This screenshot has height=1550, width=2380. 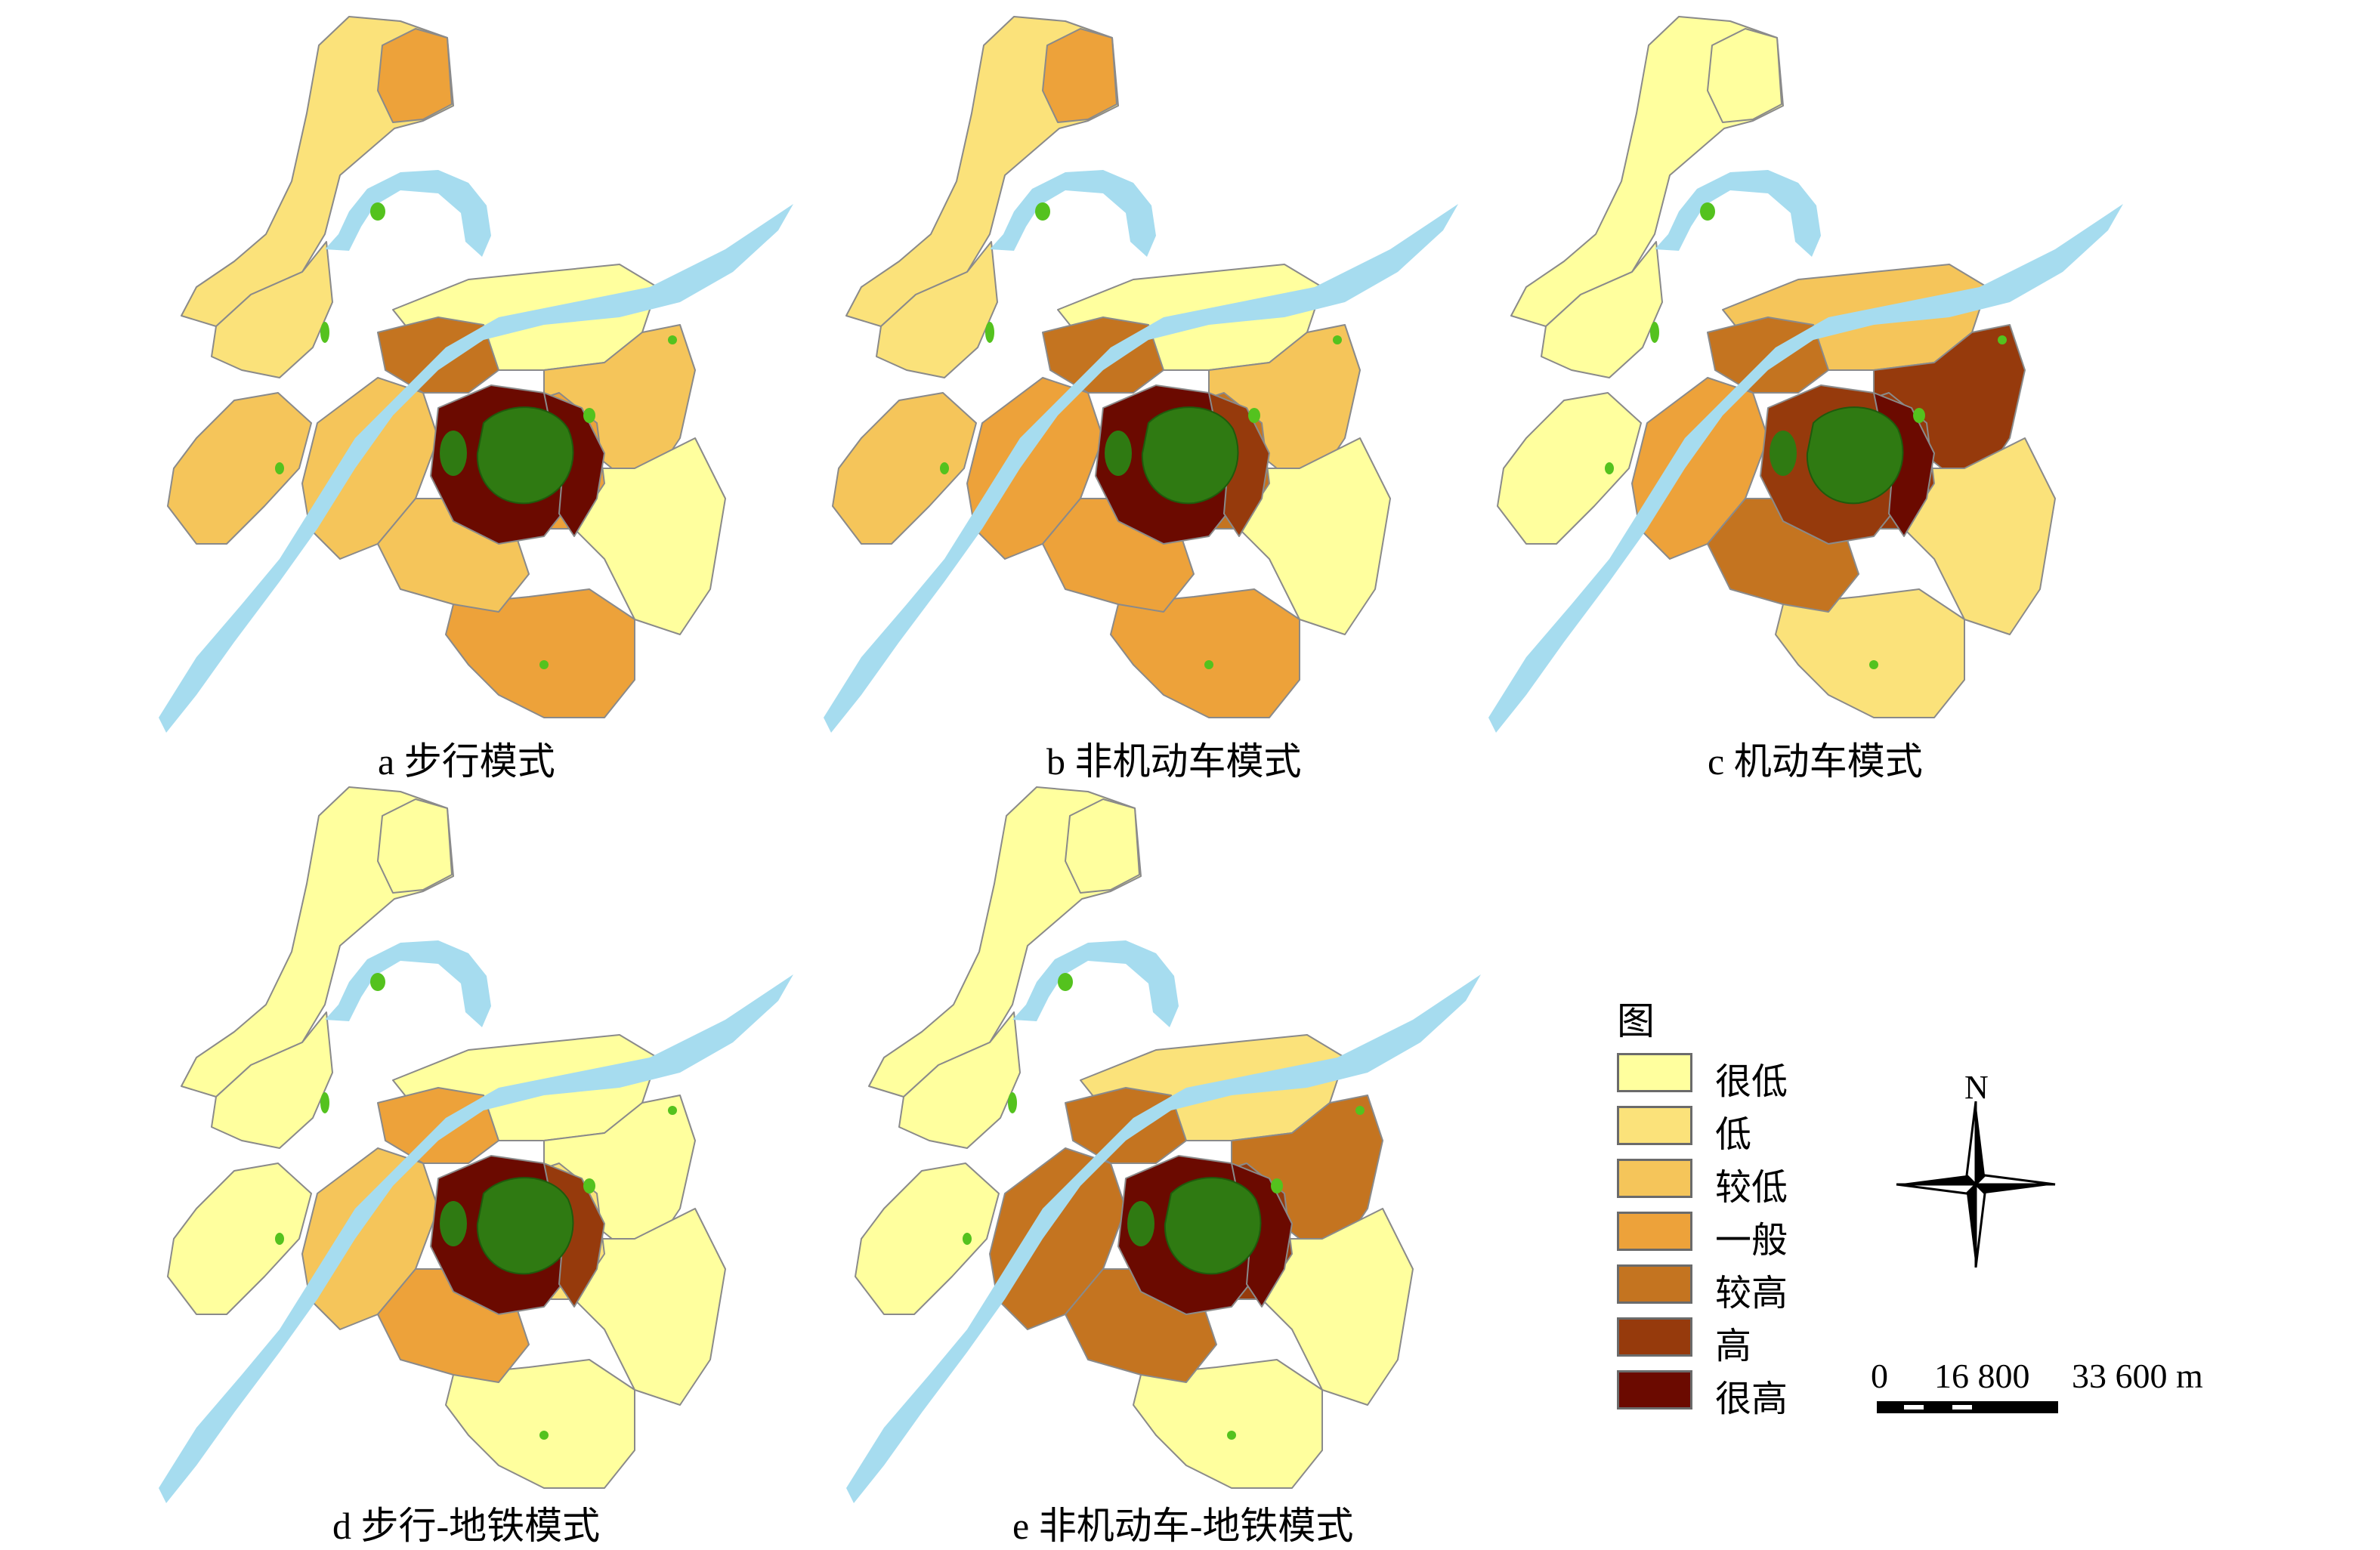 What do you see at coordinates (1733, 1134) in the screenshot?
I see `legend-label: 低` at bounding box center [1733, 1134].